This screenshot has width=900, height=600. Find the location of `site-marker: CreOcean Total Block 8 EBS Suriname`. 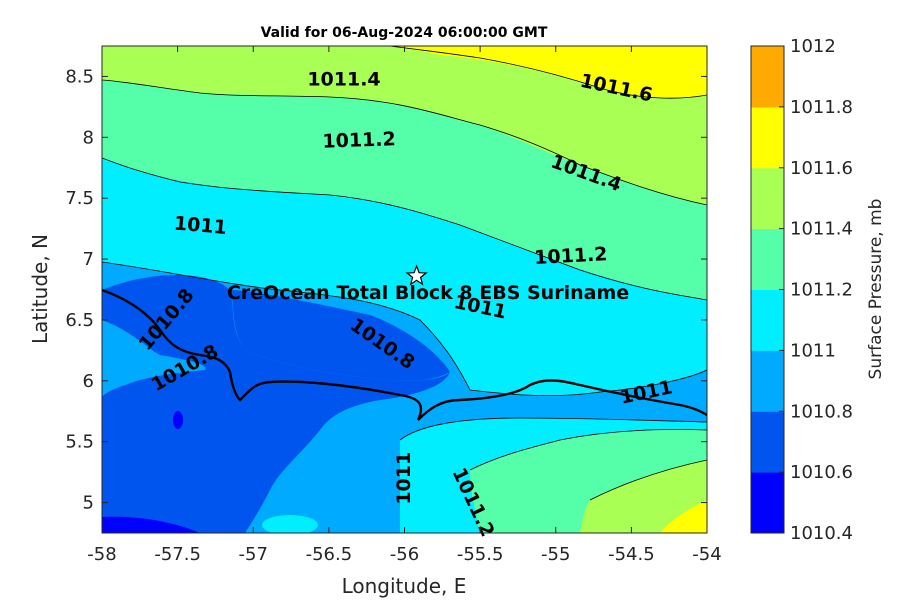

site-marker: CreOcean Total Block 8 EBS Suriname is located at coordinates (428, 284).